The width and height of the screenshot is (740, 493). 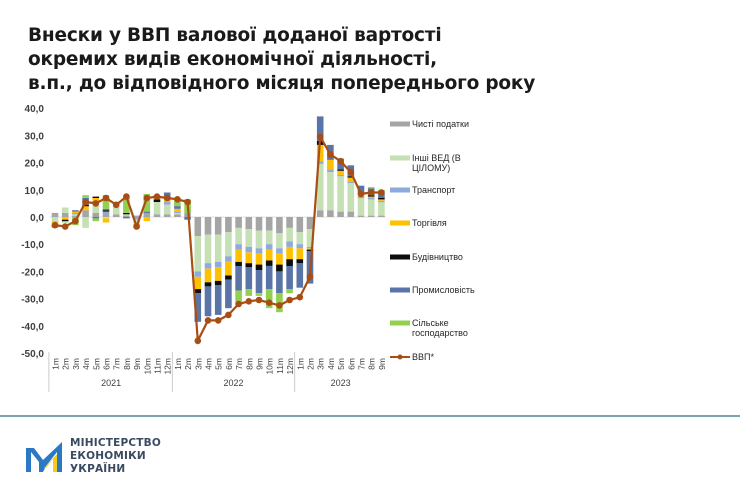 What do you see at coordinates (44, 456) in the screenshot?
I see `ministry-logo-icon` at bounding box center [44, 456].